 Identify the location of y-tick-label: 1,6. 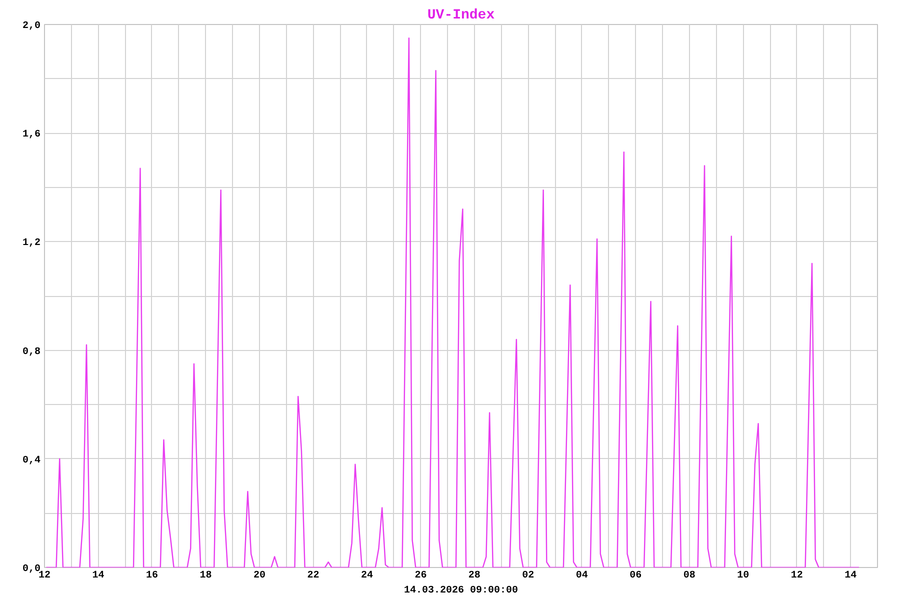
(31, 135).